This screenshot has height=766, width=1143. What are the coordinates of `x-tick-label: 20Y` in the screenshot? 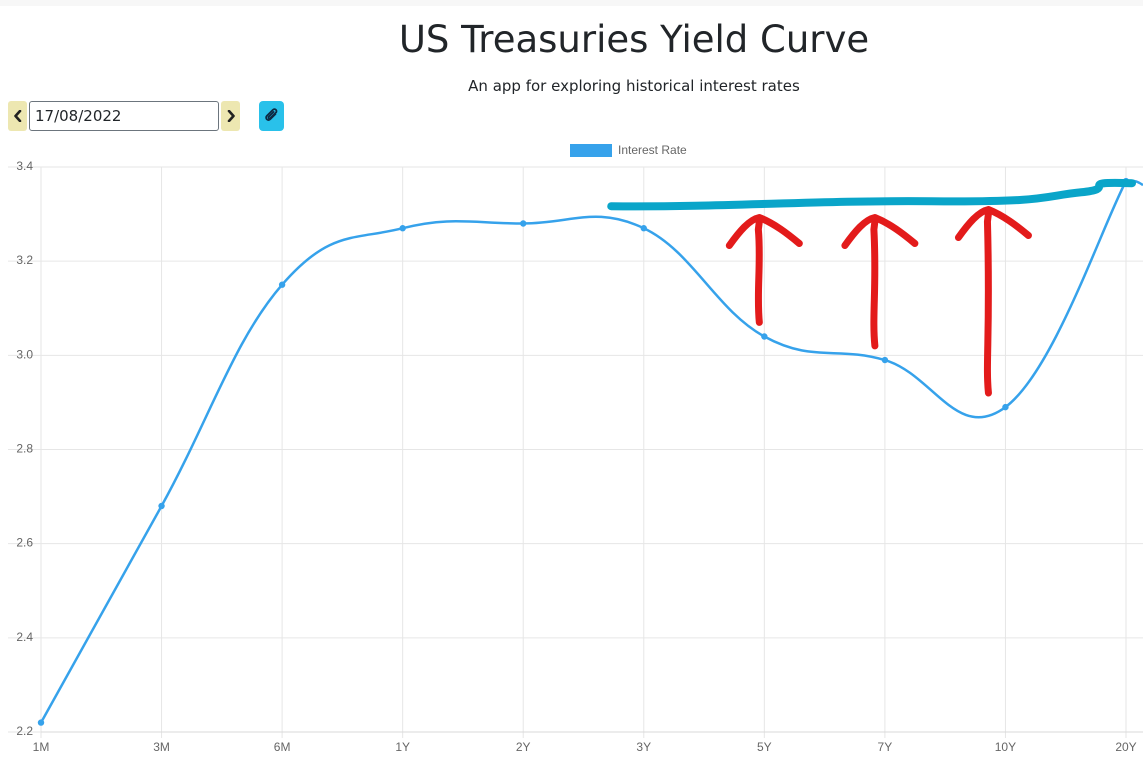 It's located at (1125, 747).